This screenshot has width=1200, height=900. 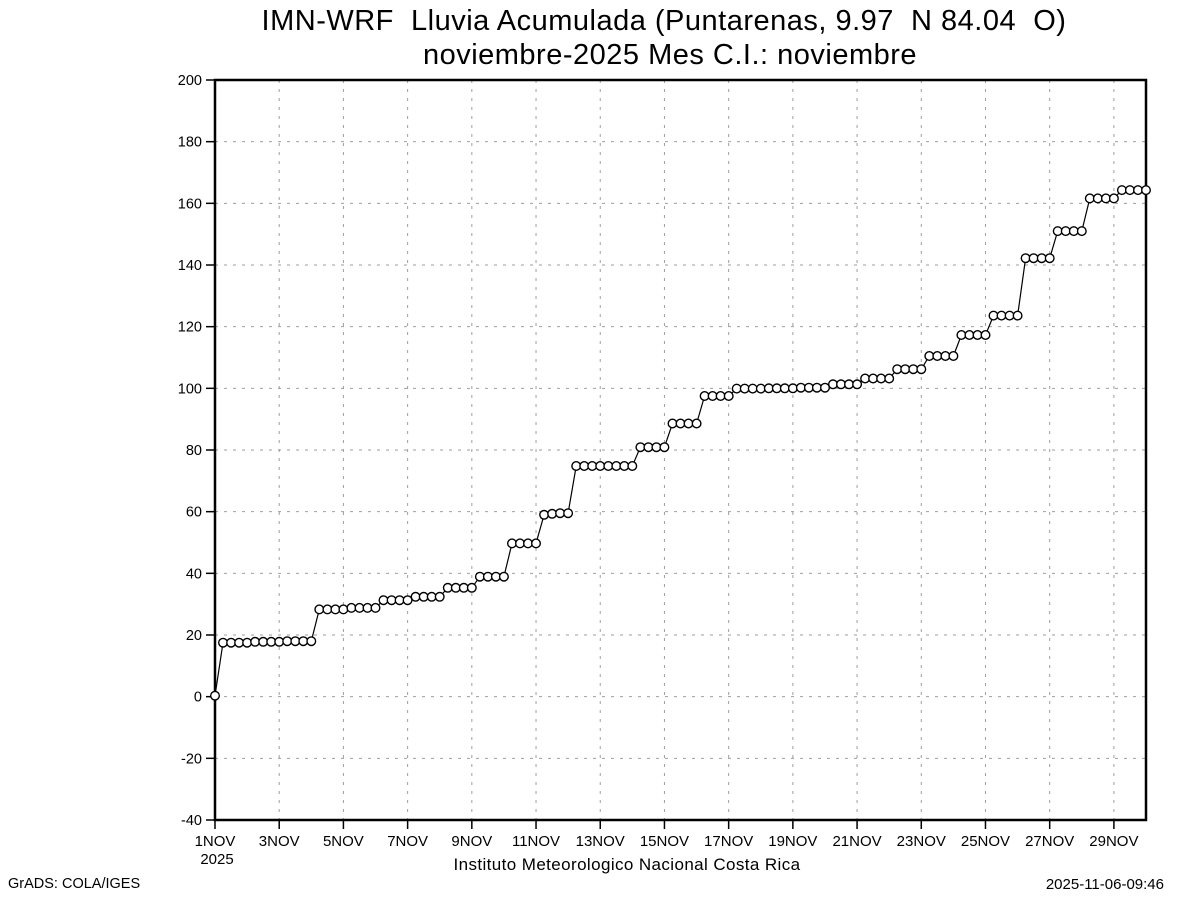 What do you see at coordinates (1104, 884) in the screenshot?
I see `creation-timestamp: 2025-11-06-09:46` at bounding box center [1104, 884].